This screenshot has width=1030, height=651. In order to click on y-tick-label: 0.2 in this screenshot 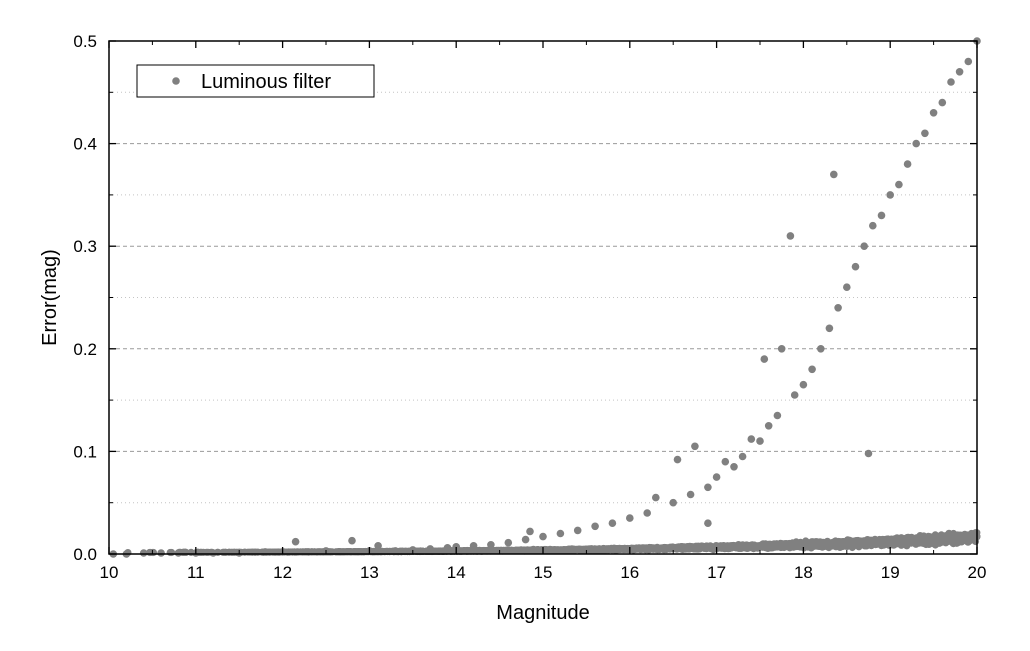, I will do `click(85, 349)`.